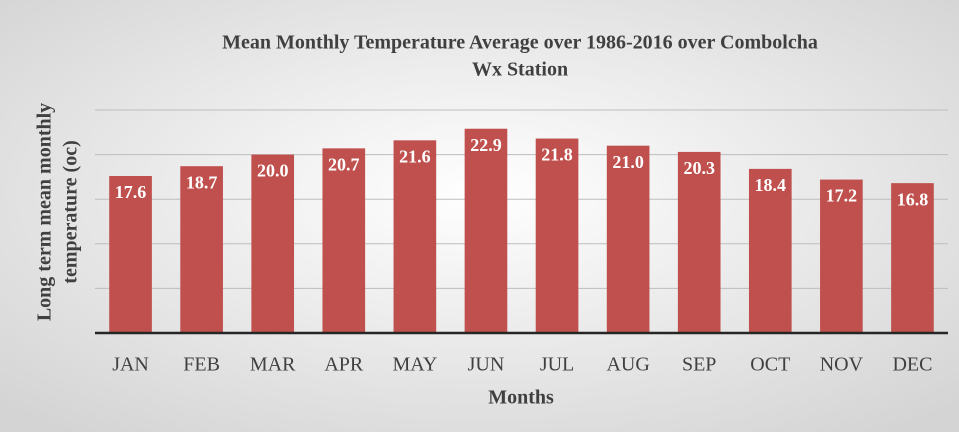 The height and width of the screenshot is (437, 959). What do you see at coordinates (557, 365) in the screenshot?
I see `x-tick-label: JUL` at bounding box center [557, 365].